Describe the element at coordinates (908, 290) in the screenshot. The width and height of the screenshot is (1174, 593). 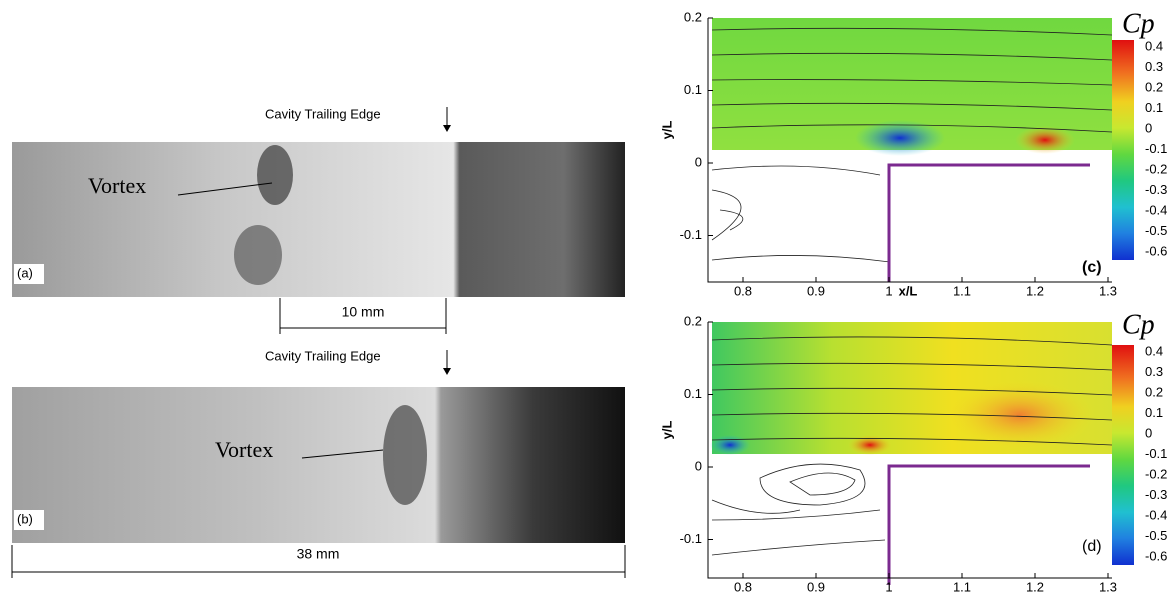
I see `x-axis-label: x/L` at that location.